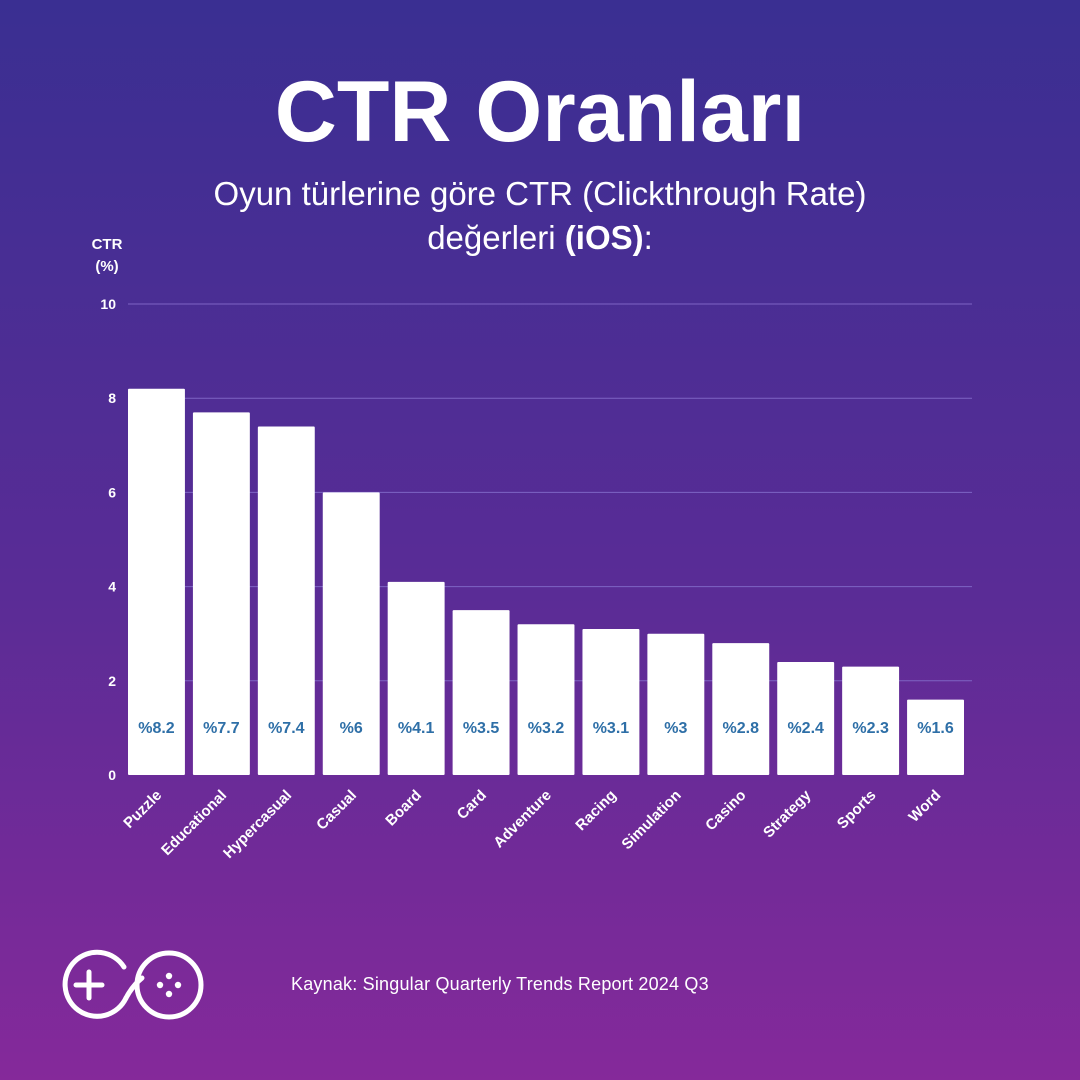 The width and height of the screenshot is (1080, 1080). I want to click on data-label: %2.3, so click(870, 728).